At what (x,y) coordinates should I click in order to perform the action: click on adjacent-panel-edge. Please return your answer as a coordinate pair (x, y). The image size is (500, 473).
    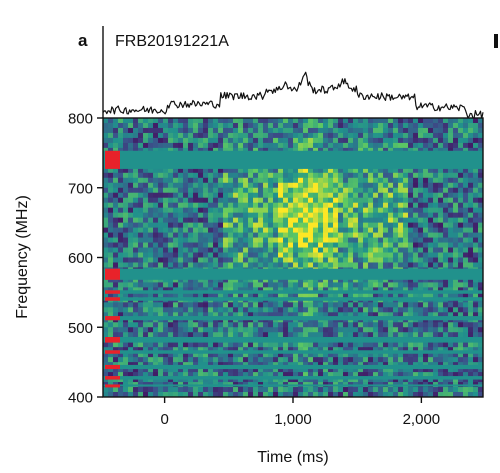
    Looking at the image, I should click on (496, 41).